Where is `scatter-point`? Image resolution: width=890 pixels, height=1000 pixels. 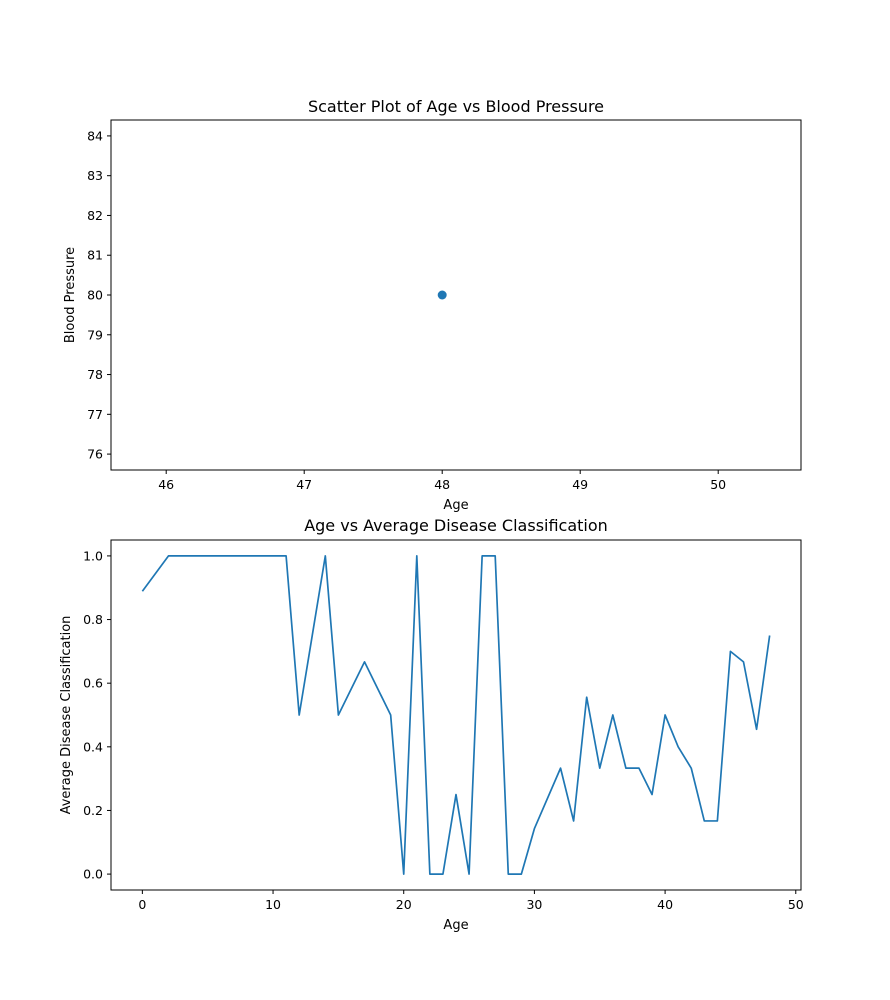
scatter-point is located at coordinates (442, 295).